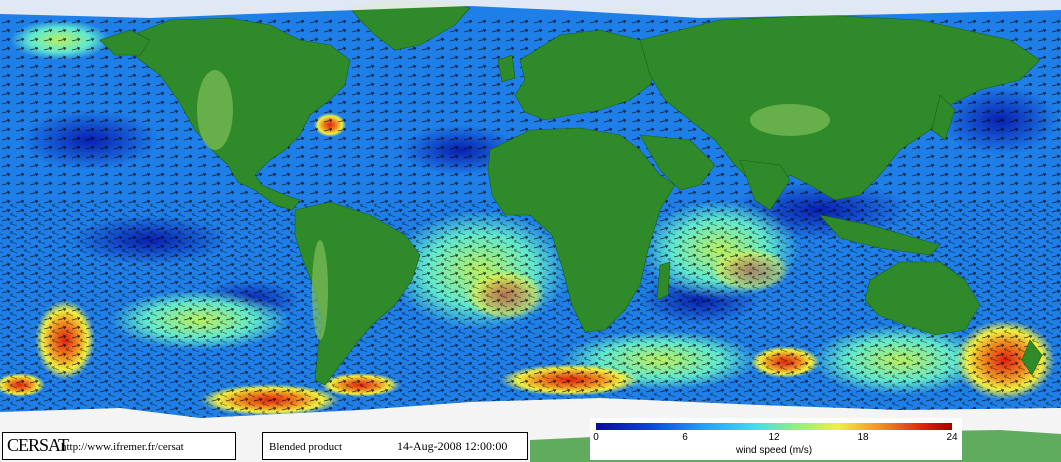  Describe the element at coordinates (685, 437) in the screenshot. I see `legend-tick: 6` at that location.